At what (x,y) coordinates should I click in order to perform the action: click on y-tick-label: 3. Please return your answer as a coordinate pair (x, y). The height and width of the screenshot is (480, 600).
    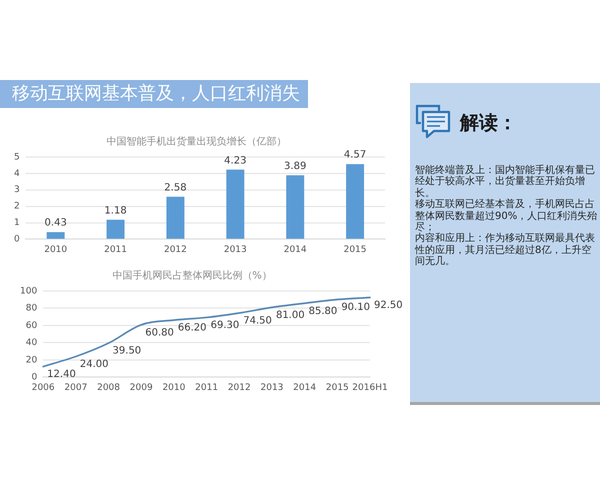
    Looking at the image, I should click on (17, 190).